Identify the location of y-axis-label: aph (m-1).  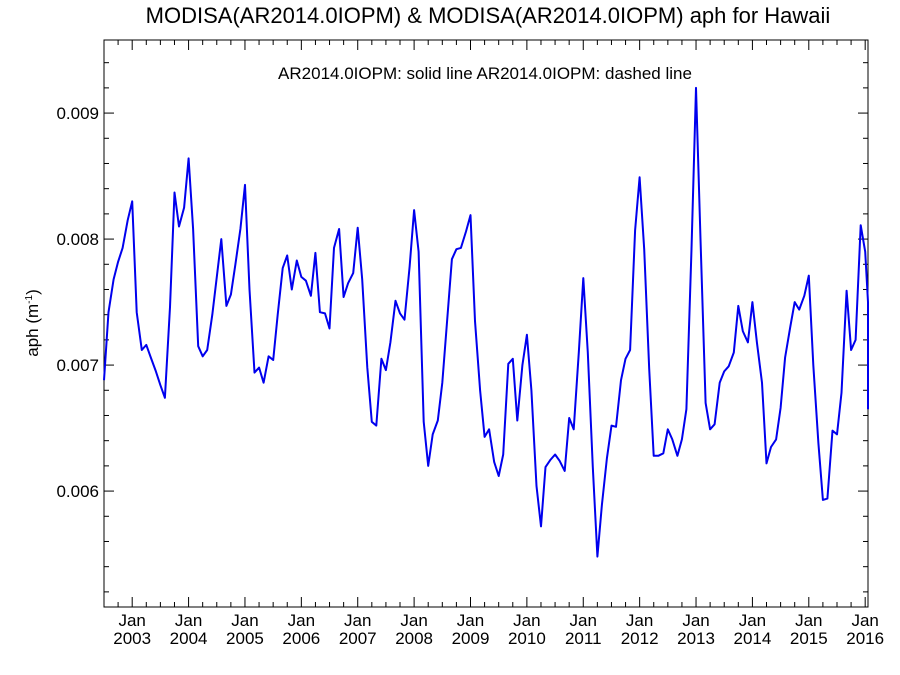
(32, 323).